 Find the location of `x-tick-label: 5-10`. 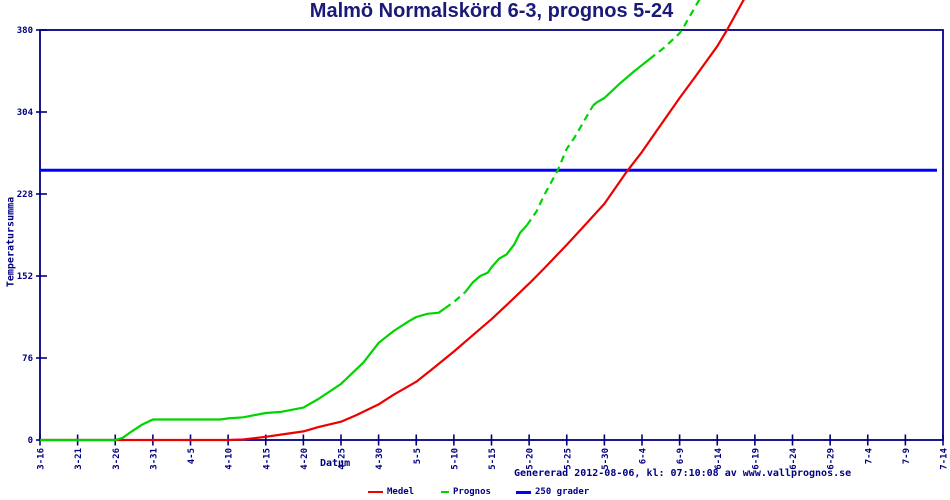

x-tick-label: 5-10 is located at coordinates (455, 459).